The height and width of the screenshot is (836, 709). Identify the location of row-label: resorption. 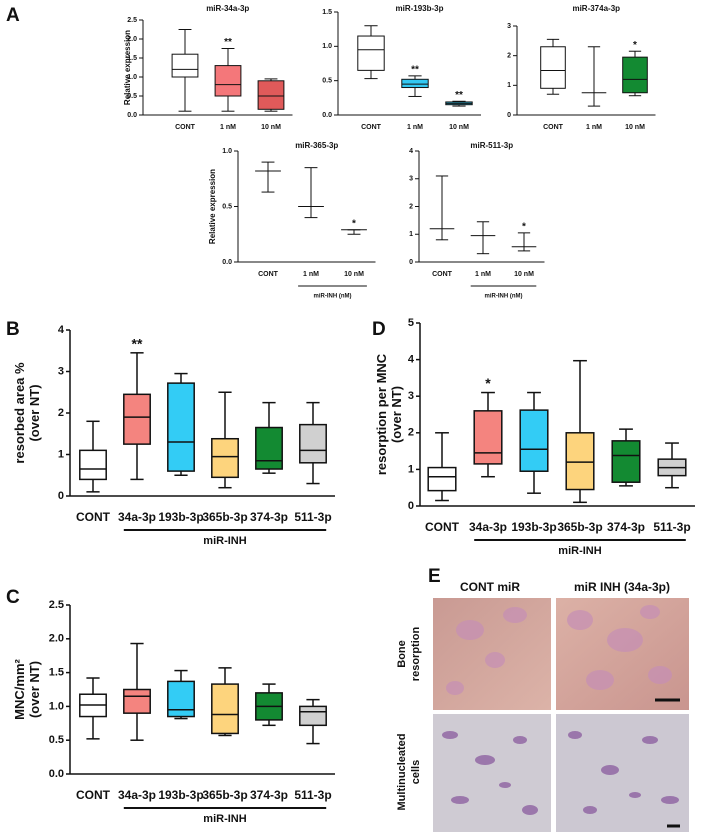
(416, 654).